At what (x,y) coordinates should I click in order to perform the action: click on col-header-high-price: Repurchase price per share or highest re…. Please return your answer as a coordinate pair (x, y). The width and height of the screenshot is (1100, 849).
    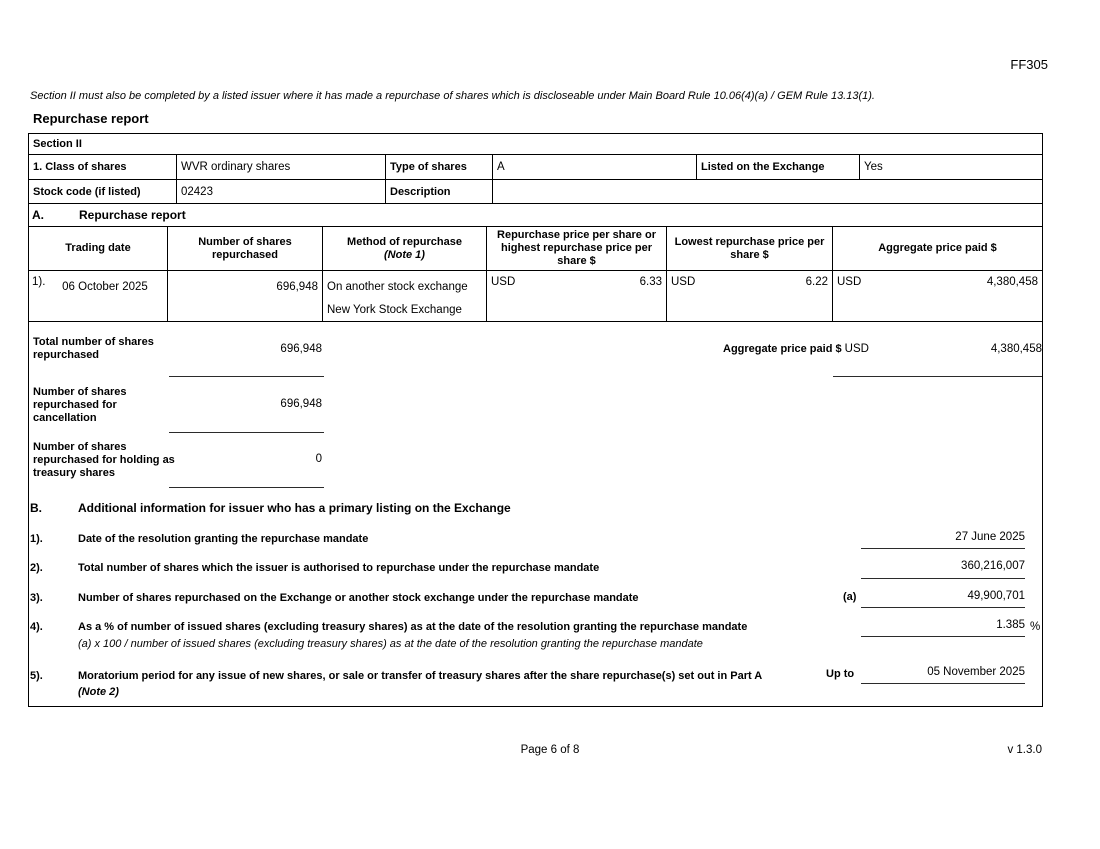
    Looking at the image, I should click on (577, 248).